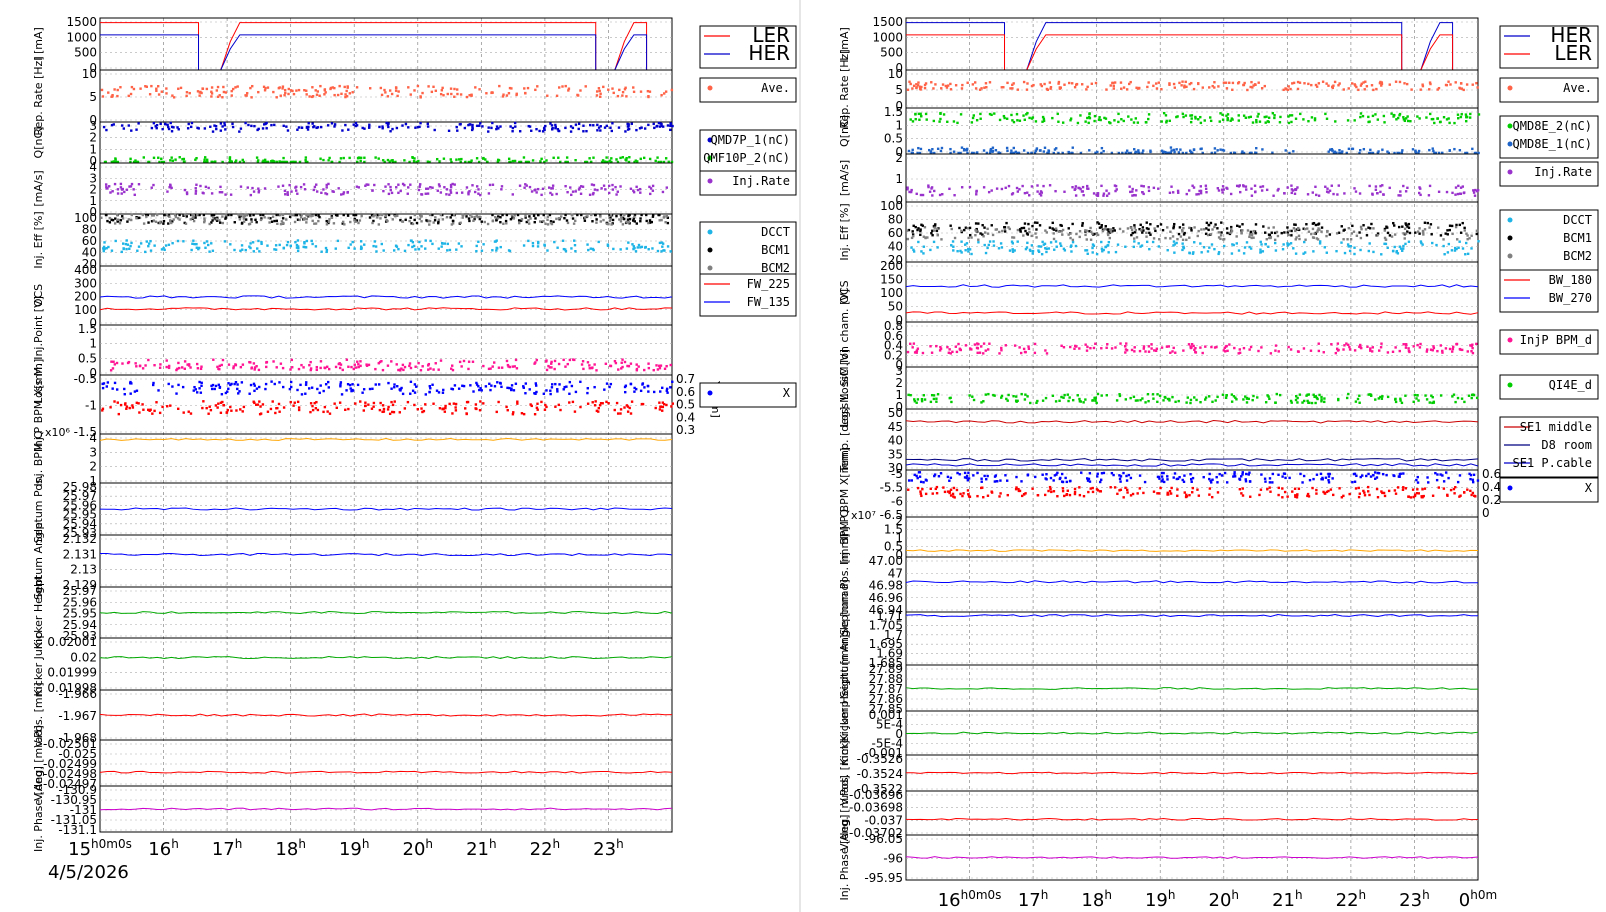 The image size is (1606, 912). I want to click on legend-entry: QMD7P_1(nC), so click(750, 140).